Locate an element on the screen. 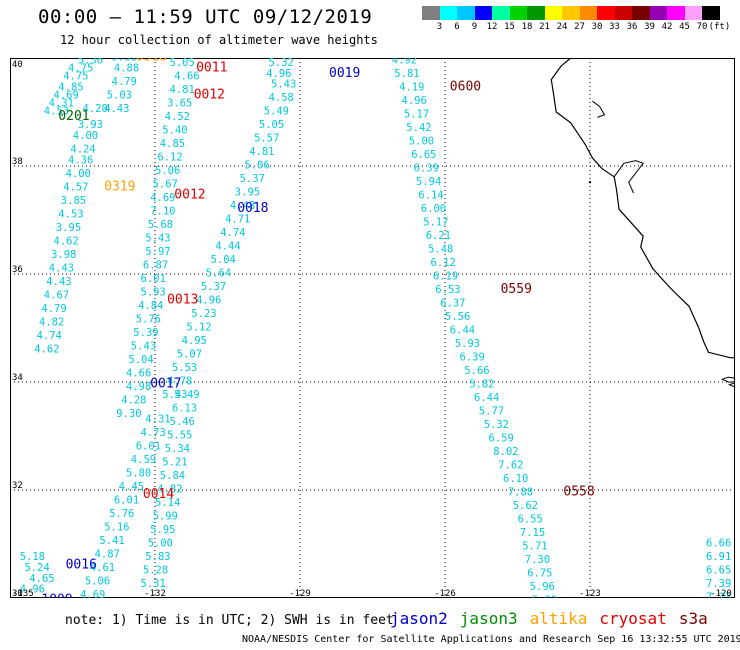 This screenshot has height=650, width=740. wave-height-value: 5.82 is located at coordinates (481, 384).